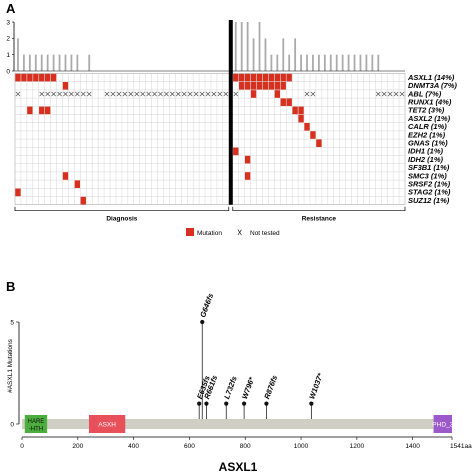  What do you see at coordinates (8, 39) in the screenshot?
I see `bar-axis-tick-label: 2` at bounding box center [8, 39].